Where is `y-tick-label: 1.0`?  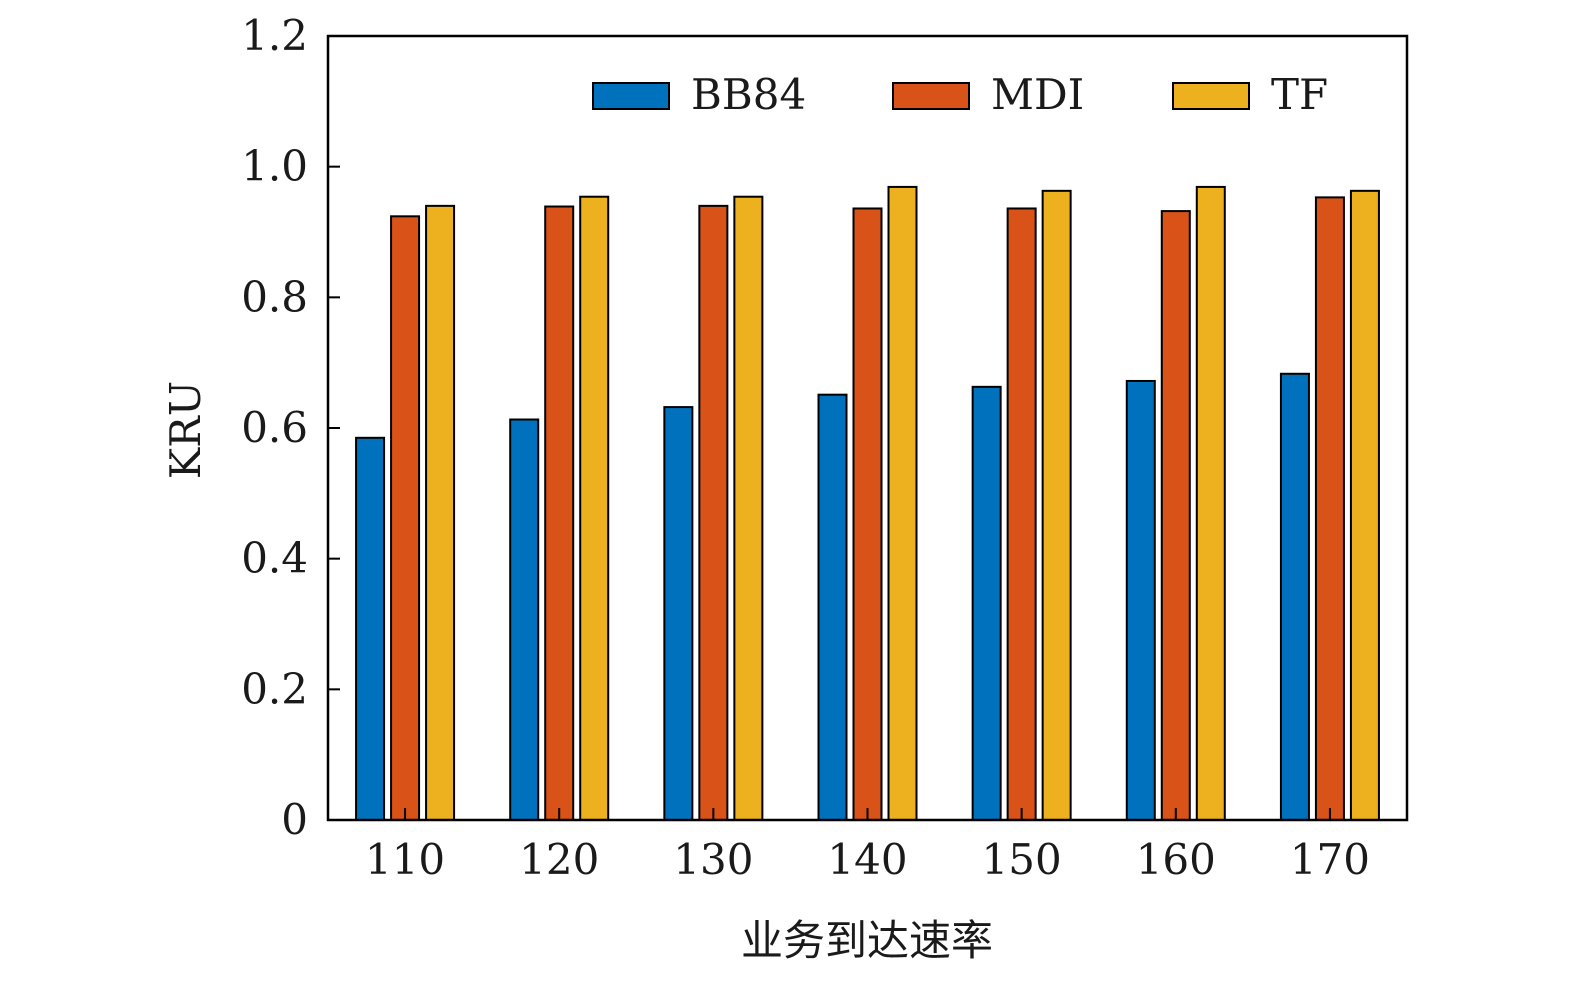
y-tick-label: 1.0 is located at coordinates (274, 166).